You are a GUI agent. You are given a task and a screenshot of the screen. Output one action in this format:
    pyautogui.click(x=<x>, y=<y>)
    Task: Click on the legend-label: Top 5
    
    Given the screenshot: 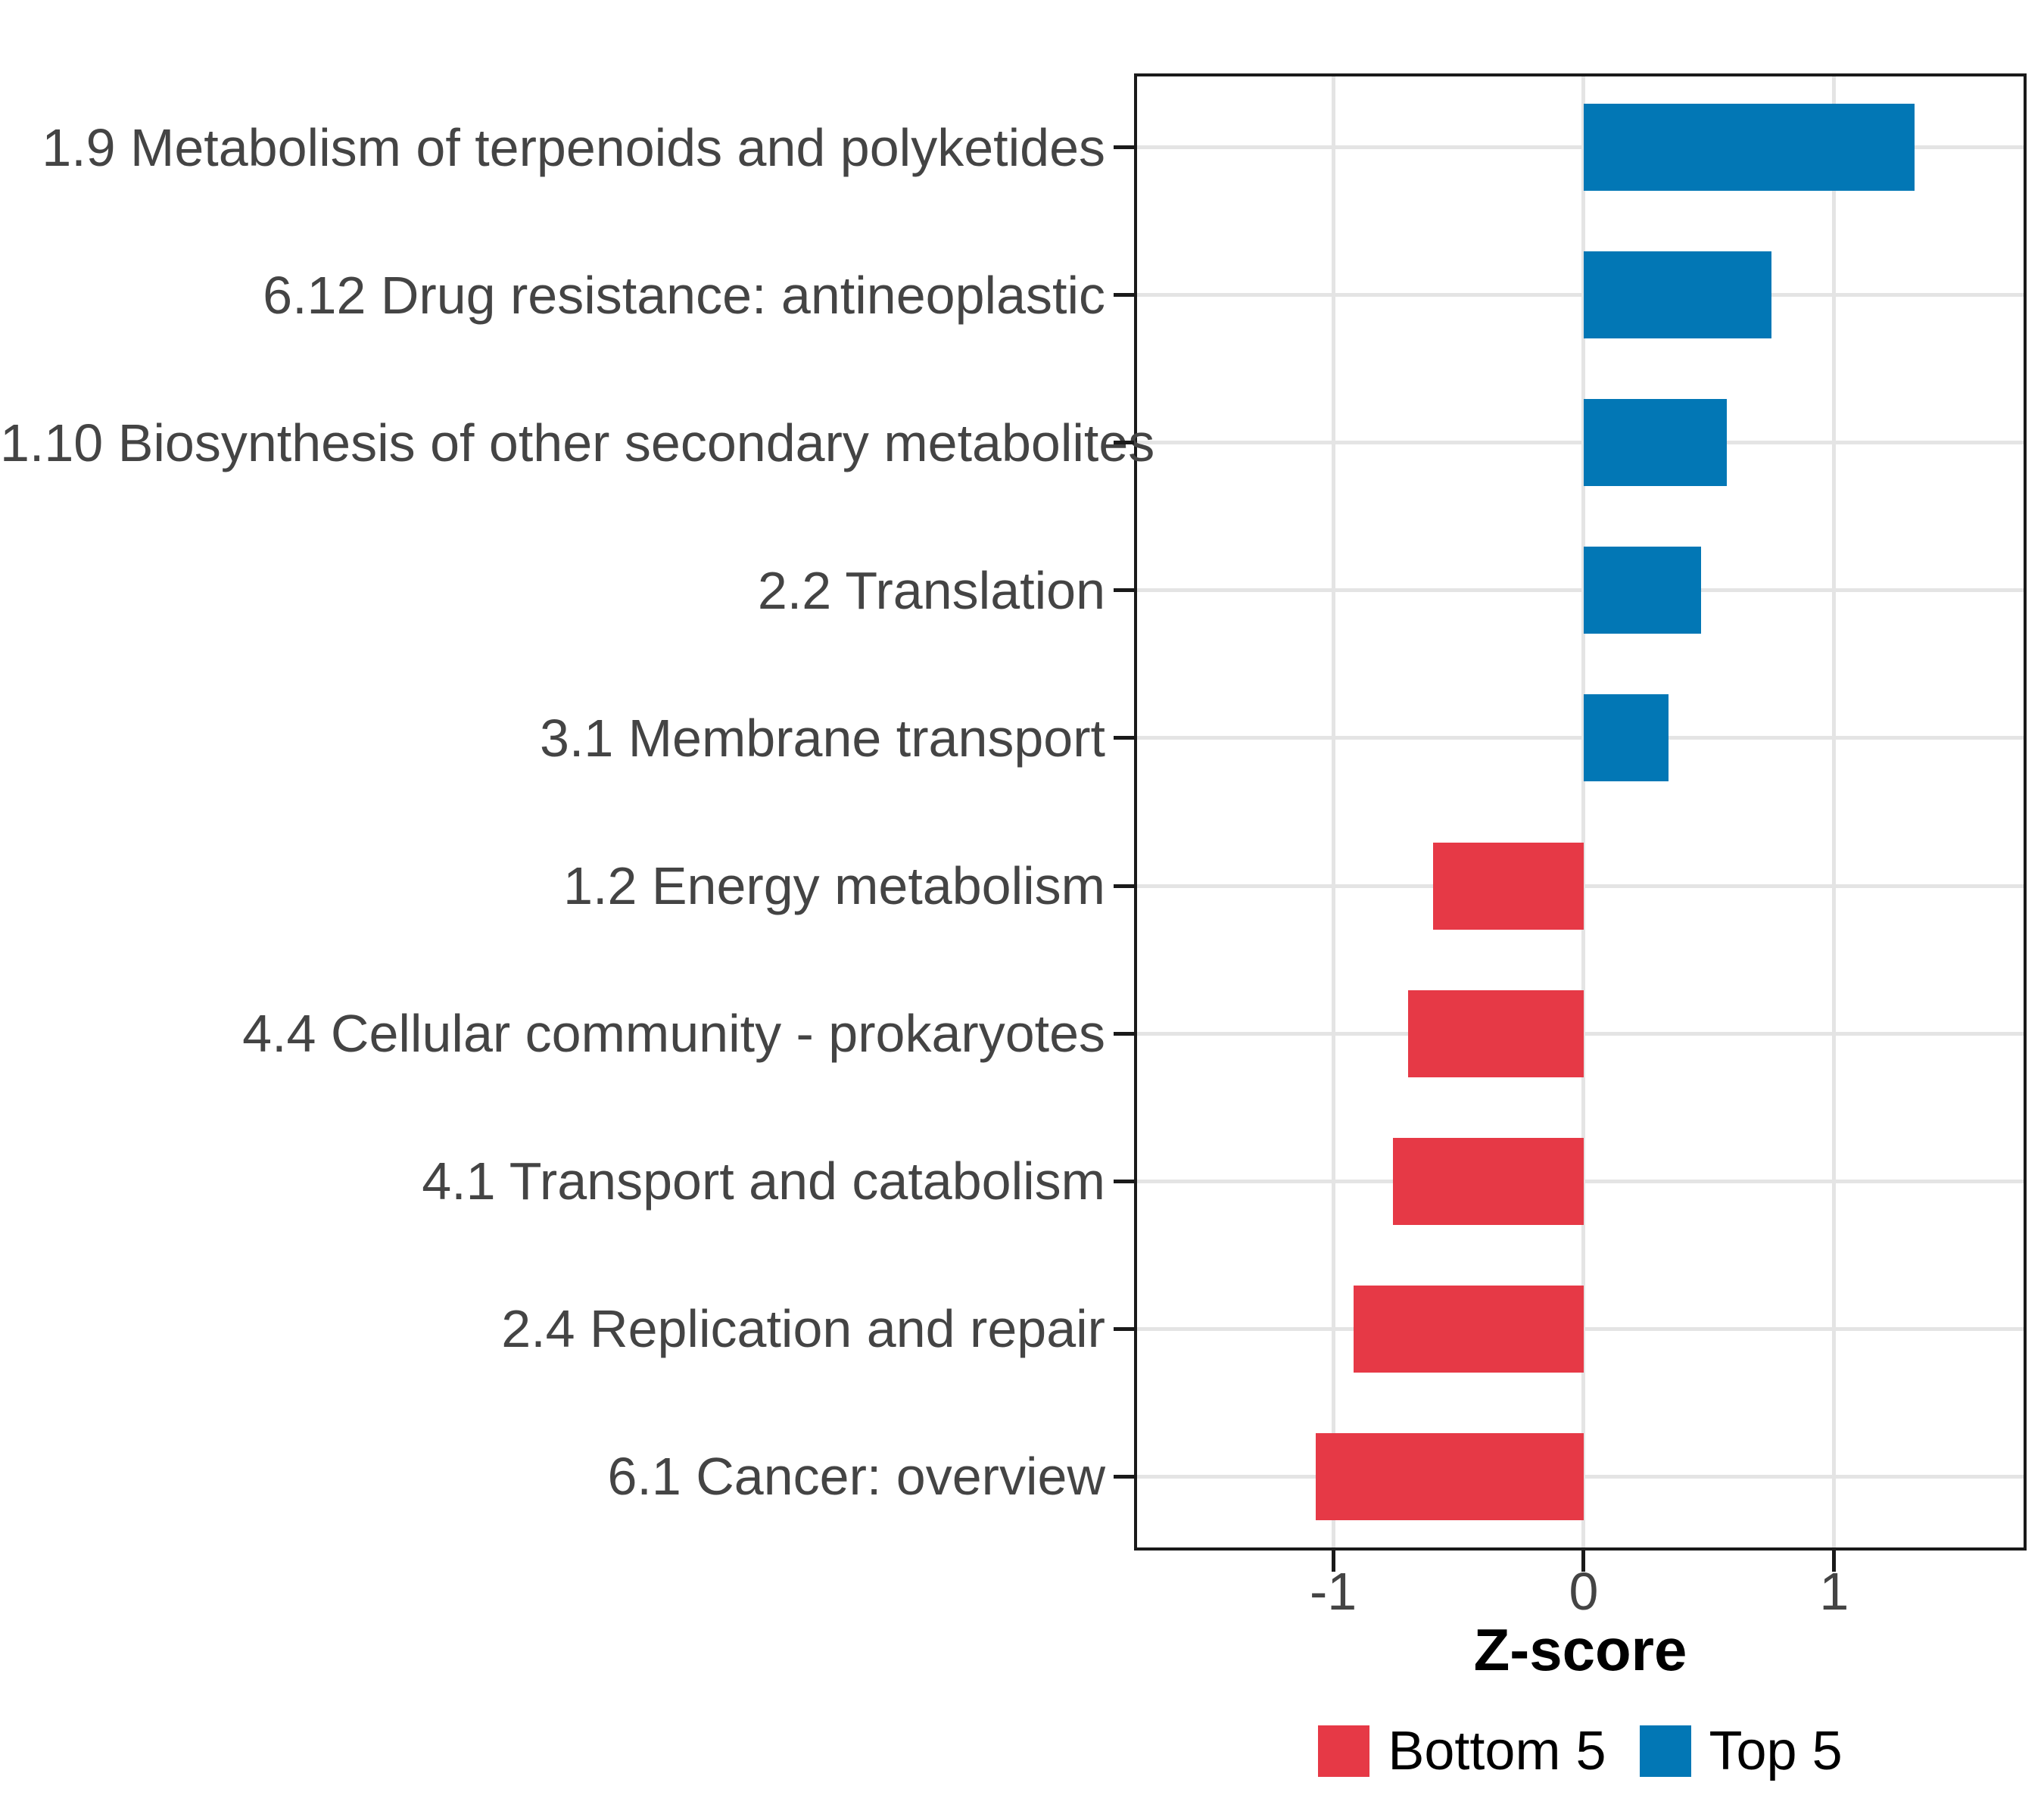 What is the action you would take?
    pyautogui.click(x=1776, y=1751)
    